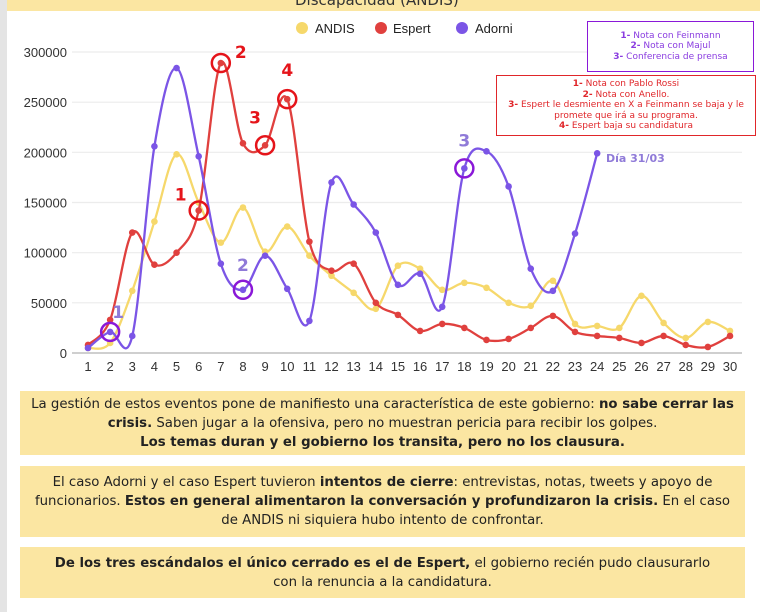 The width and height of the screenshot is (760, 612). Describe the element at coordinates (377, 4) in the screenshot. I see `chart-title: Discapacidad (ANDIS)` at that location.